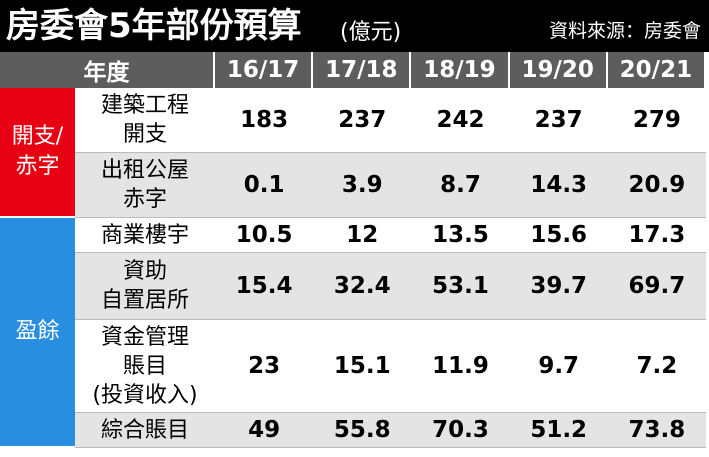 The width and height of the screenshot is (709, 457). Describe the element at coordinates (37, 166) in the screenshot. I see `group-text: 赤字` at that location.